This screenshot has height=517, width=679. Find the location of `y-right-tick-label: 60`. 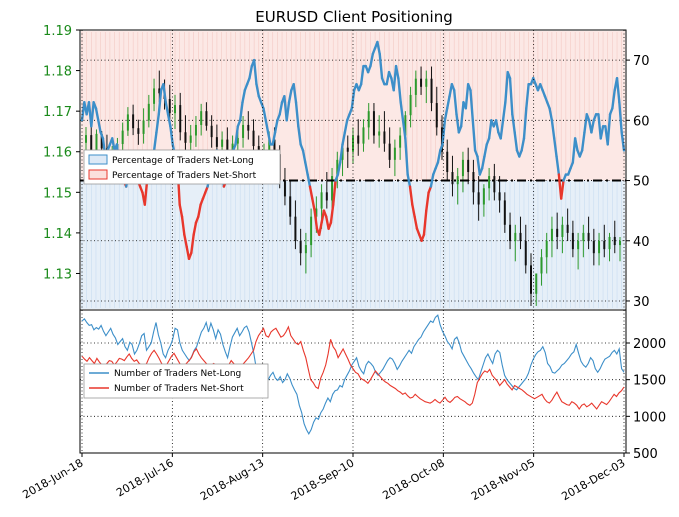

y-right-tick-label: 60 is located at coordinates (641, 121).